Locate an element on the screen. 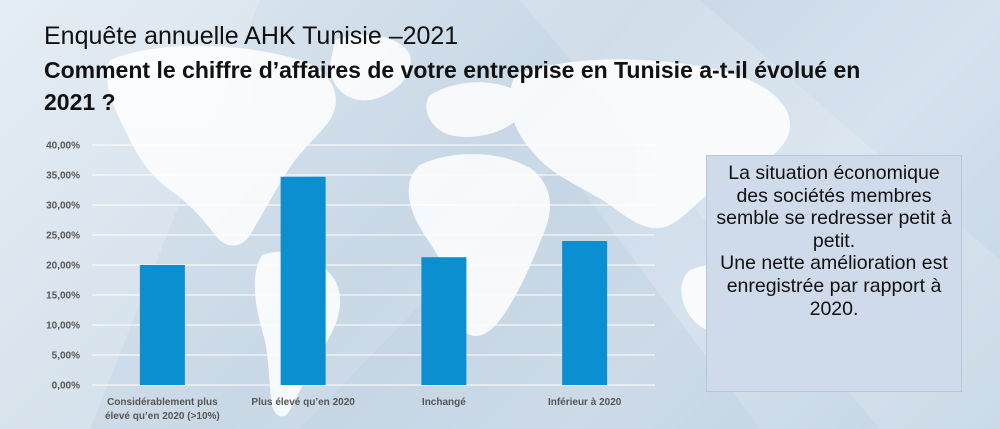 The width and height of the screenshot is (1000, 429). x-tick-label: Plus élevé qu’en 2020 is located at coordinates (303, 402).